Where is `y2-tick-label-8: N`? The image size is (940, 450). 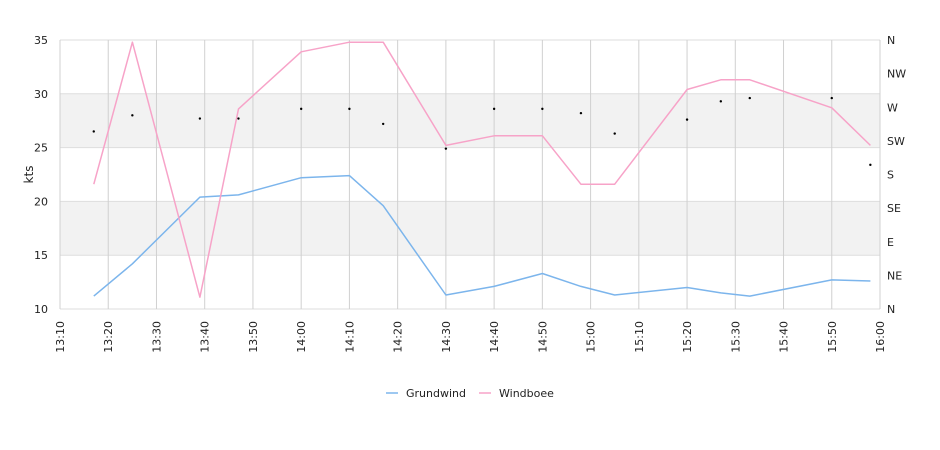
y2-tick-label-8: N is located at coordinates (891, 40).